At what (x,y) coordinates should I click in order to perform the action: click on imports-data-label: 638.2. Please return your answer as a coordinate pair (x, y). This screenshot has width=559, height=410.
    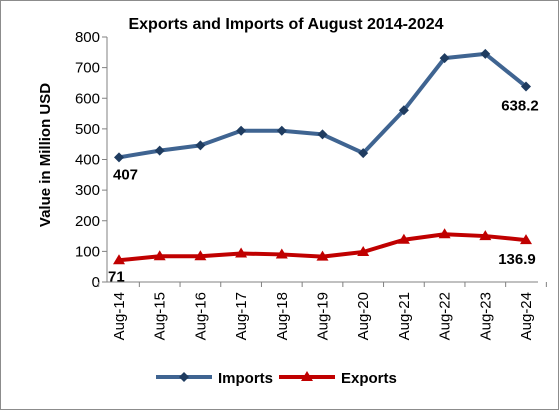
    Looking at the image, I should click on (520, 106).